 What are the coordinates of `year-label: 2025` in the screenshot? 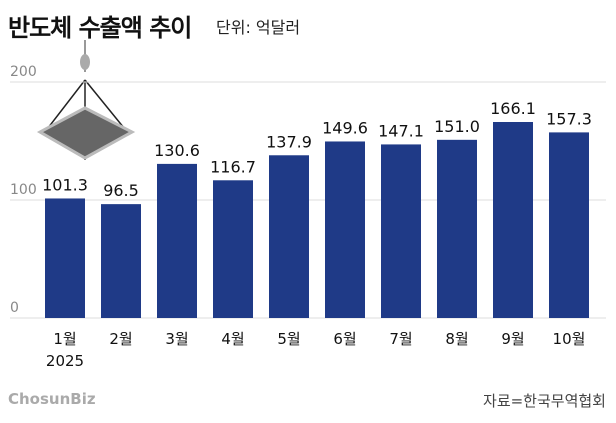 It's located at (65, 361).